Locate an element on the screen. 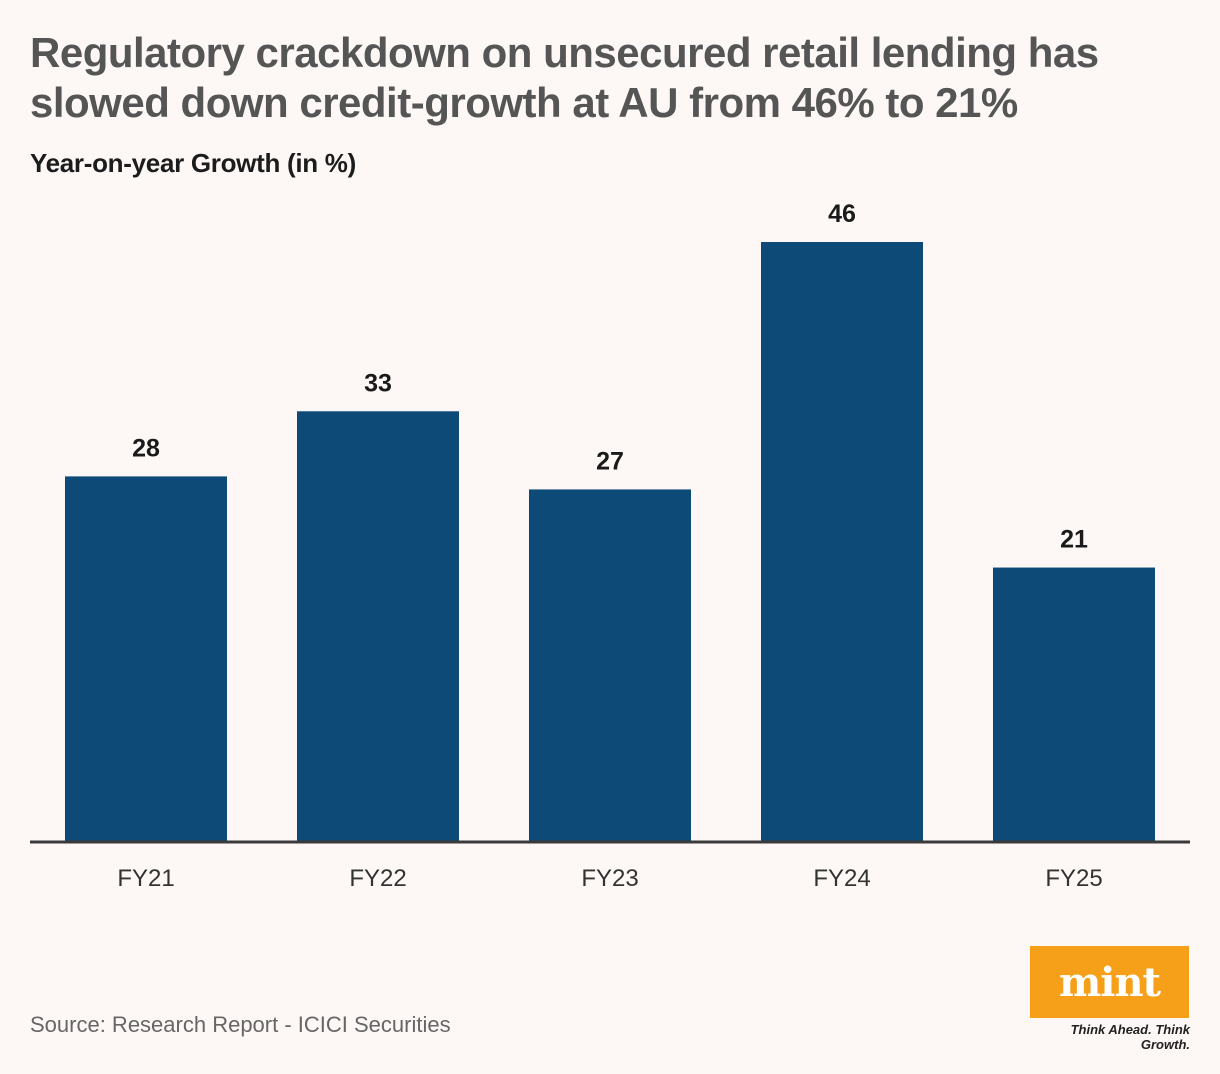  x-tick-label: FY25 is located at coordinates (1073, 878).